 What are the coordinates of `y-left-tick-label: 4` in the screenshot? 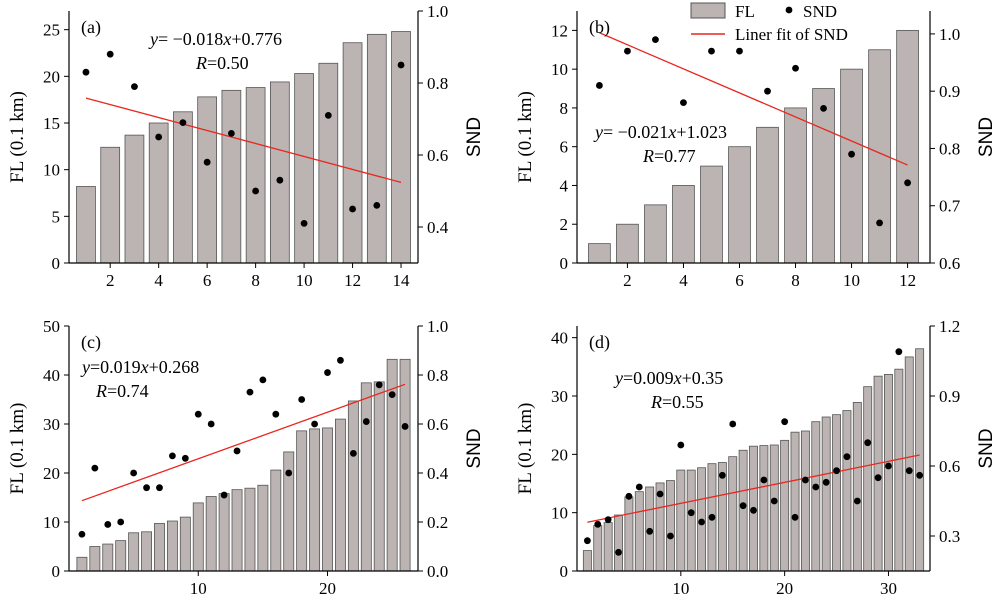 It's located at (564, 185).